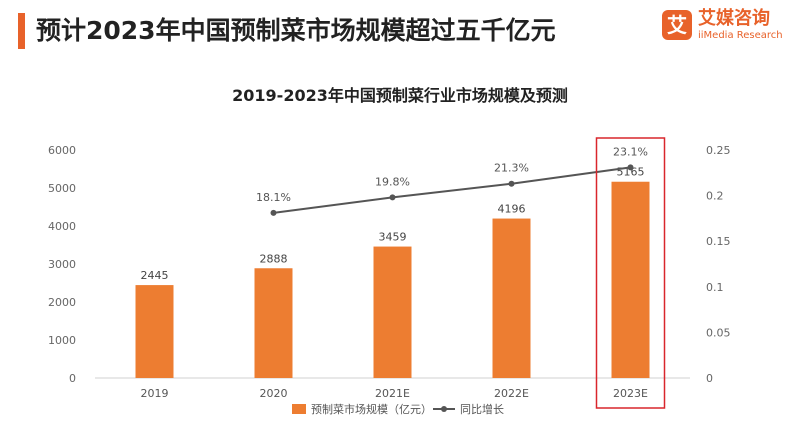 The width and height of the screenshot is (800, 432). I want to click on title-accent-bar, so click(21, 31).